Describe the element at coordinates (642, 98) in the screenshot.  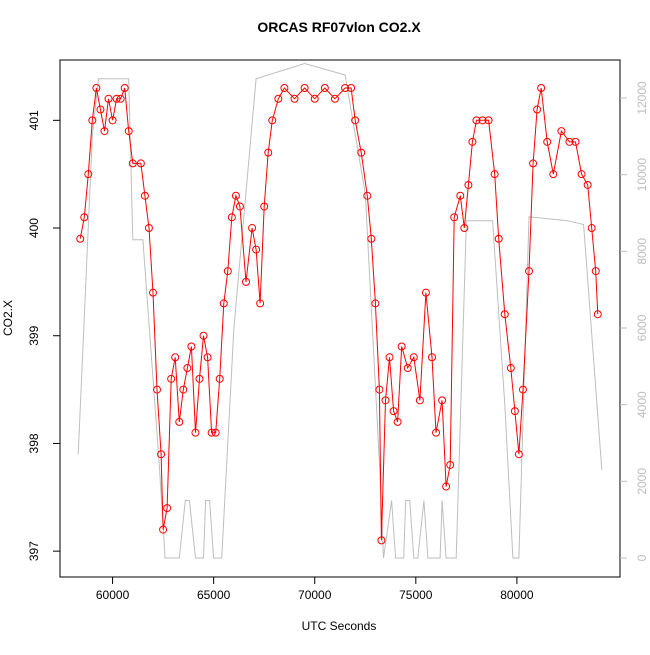
I see `y2-tick-label: 12000` at that location.